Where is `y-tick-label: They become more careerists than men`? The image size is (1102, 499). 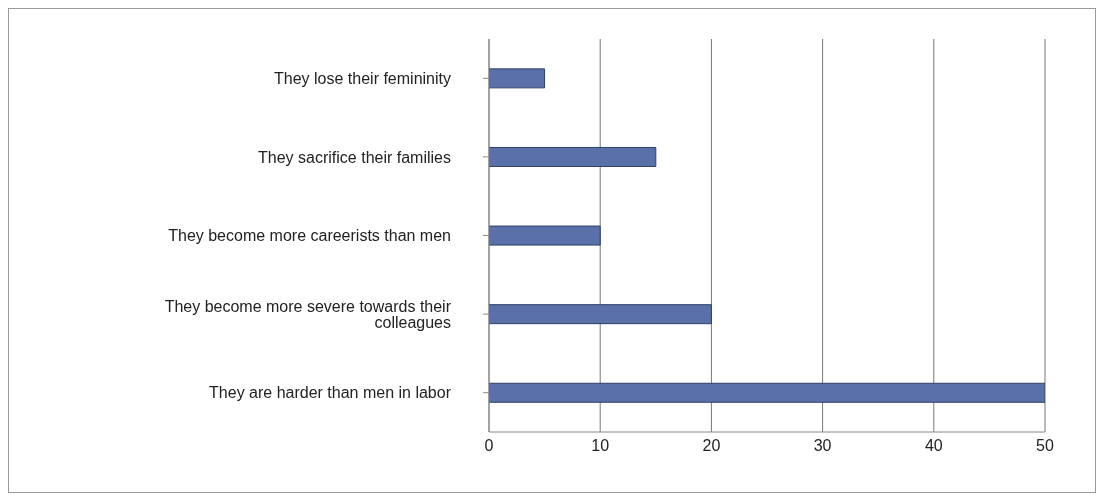
y-tick-label: They become more careerists than men is located at coordinates (309, 236).